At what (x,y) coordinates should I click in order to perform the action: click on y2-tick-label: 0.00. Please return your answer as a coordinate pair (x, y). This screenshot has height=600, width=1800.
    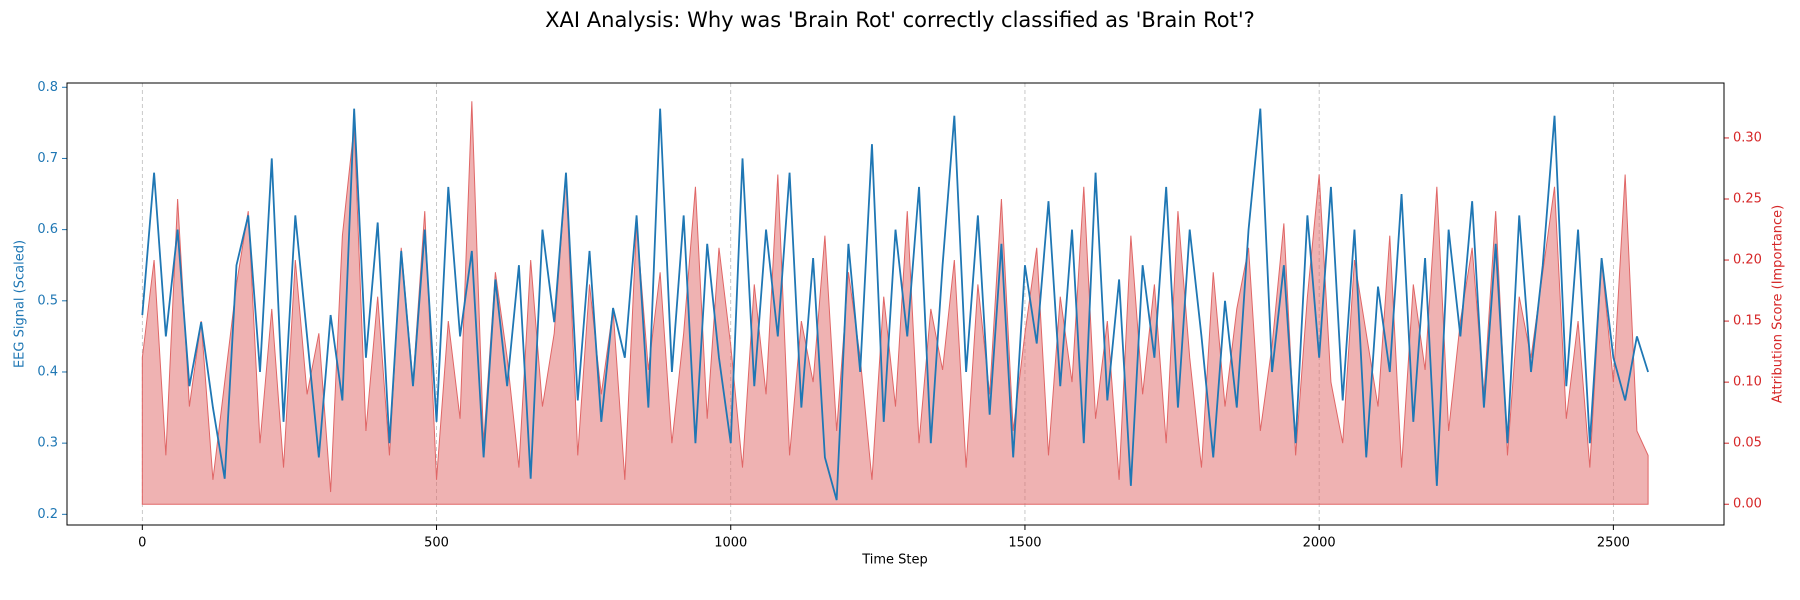
    Looking at the image, I should click on (1747, 504).